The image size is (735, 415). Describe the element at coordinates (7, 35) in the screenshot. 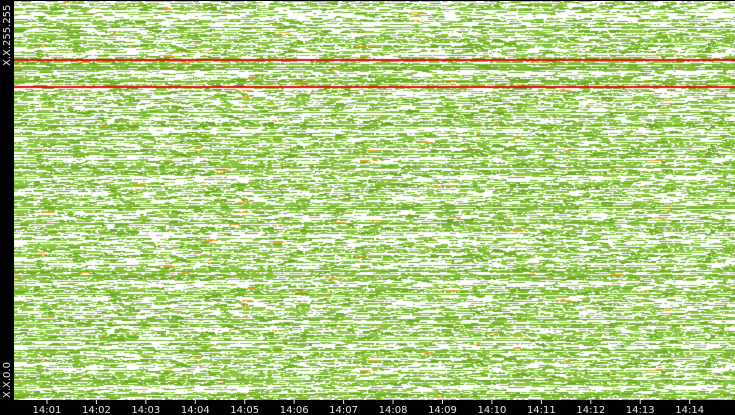

I see `y-tick-label-top: X.X.255.255` at that location.